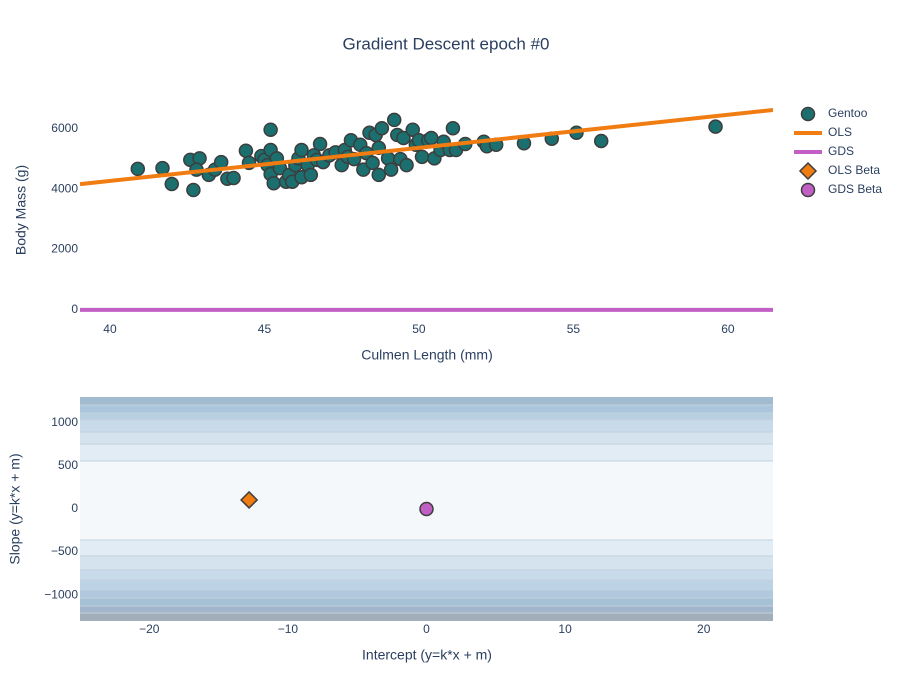 The width and height of the screenshot is (900, 700). Describe the element at coordinates (848, 113) in the screenshot. I see `legend-label: Gentoo` at that location.